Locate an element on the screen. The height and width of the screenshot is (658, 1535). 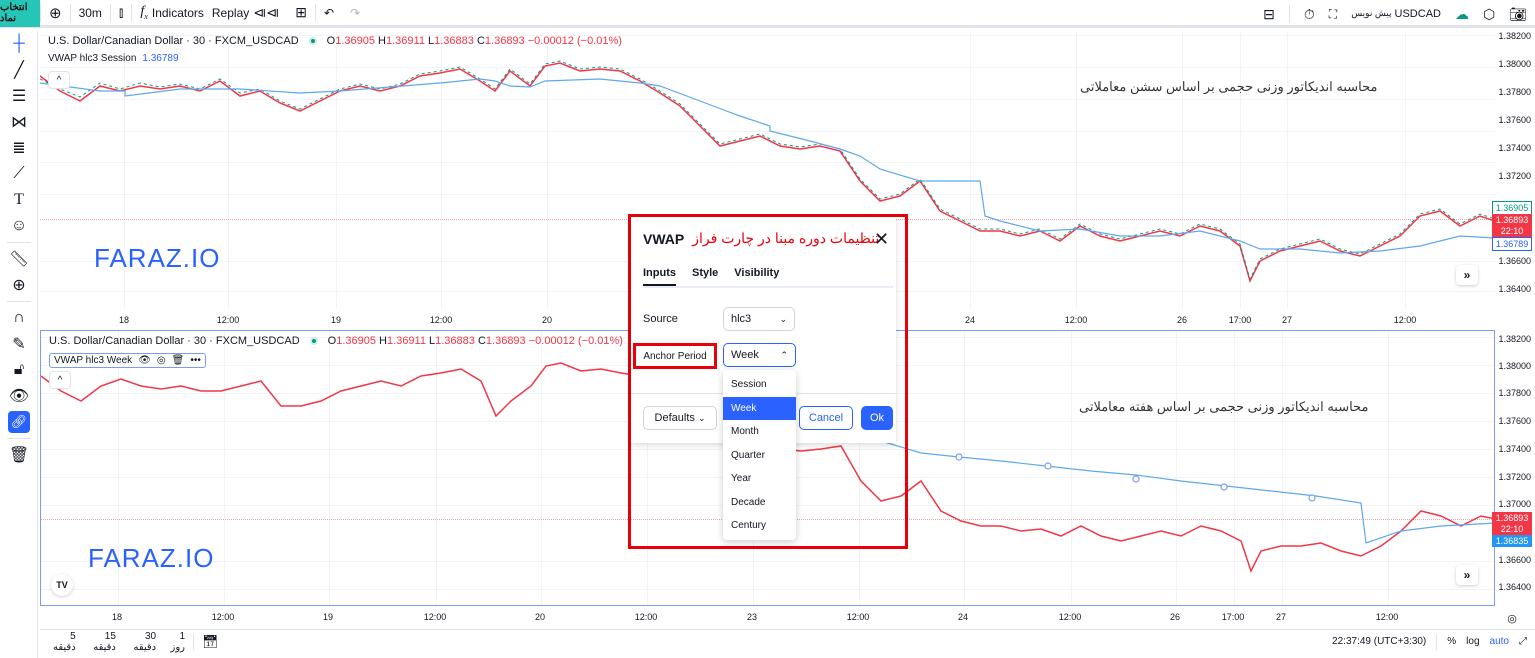
redo-button: ↷ is located at coordinates (355, 13).